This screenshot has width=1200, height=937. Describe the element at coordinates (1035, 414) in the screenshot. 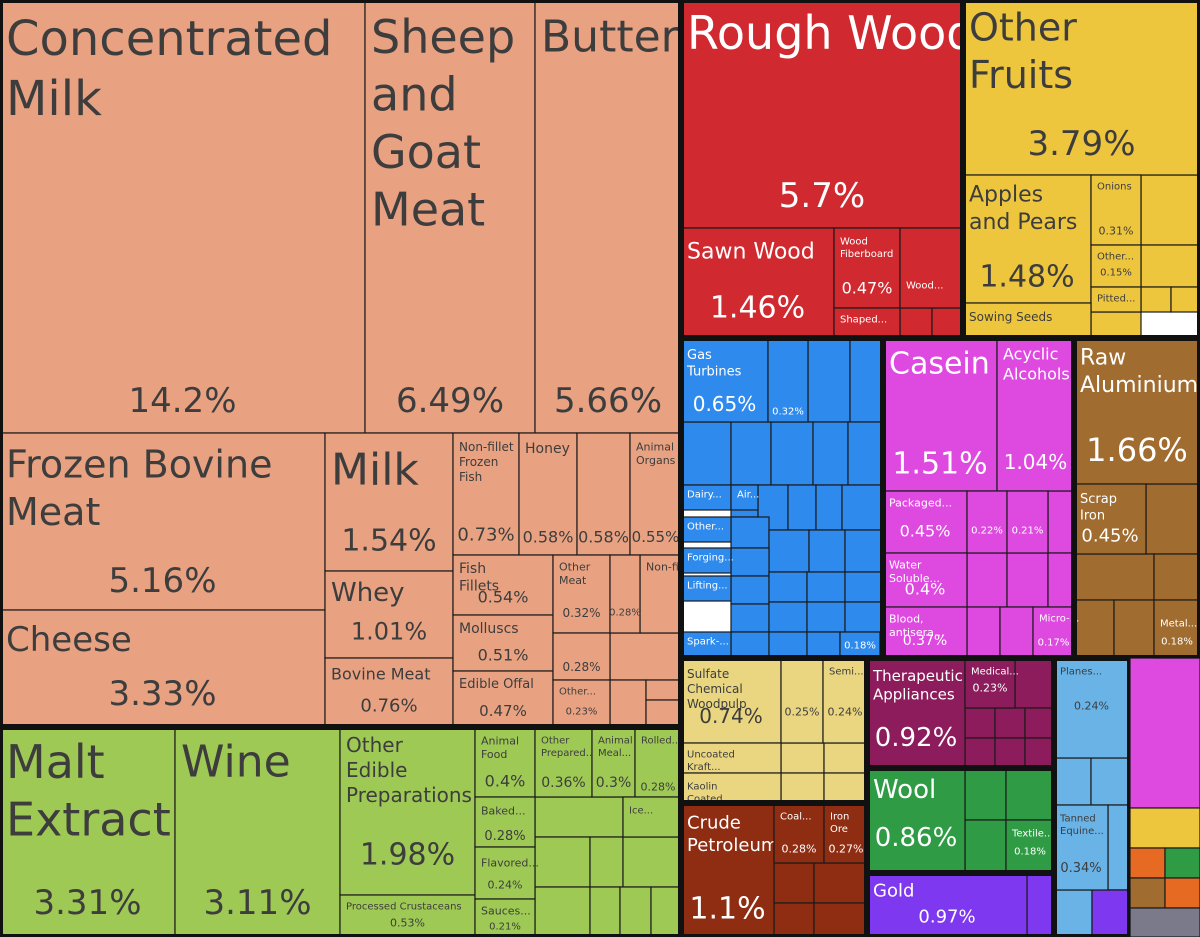

I see `treemap-tile-acyclic-alcohols: Acyclic Alcohols 1.04%` at that location.